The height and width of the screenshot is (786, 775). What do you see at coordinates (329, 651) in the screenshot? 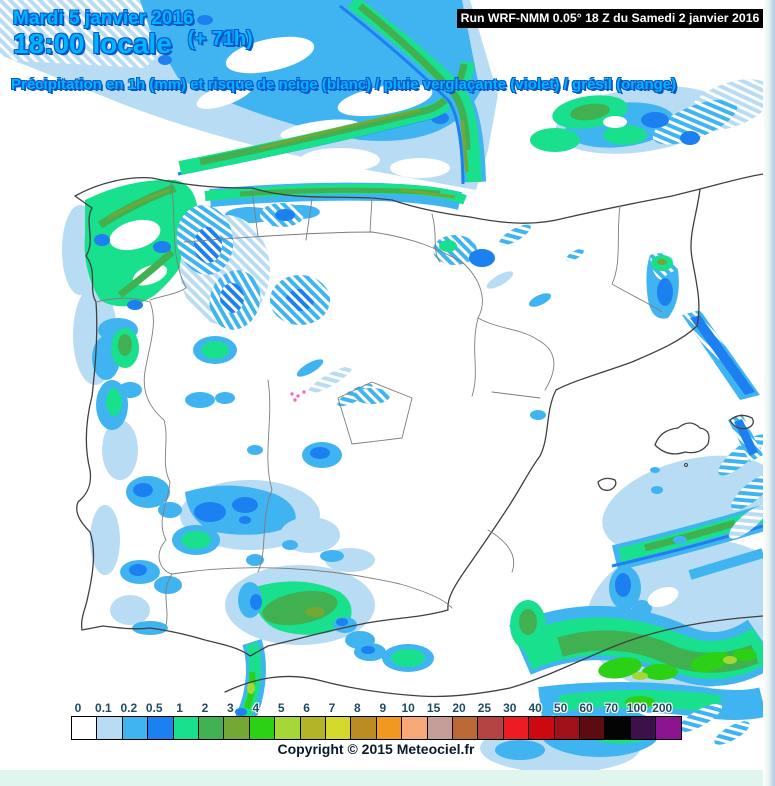
I see `precip-andalusia` at bounding box center [329, 651].